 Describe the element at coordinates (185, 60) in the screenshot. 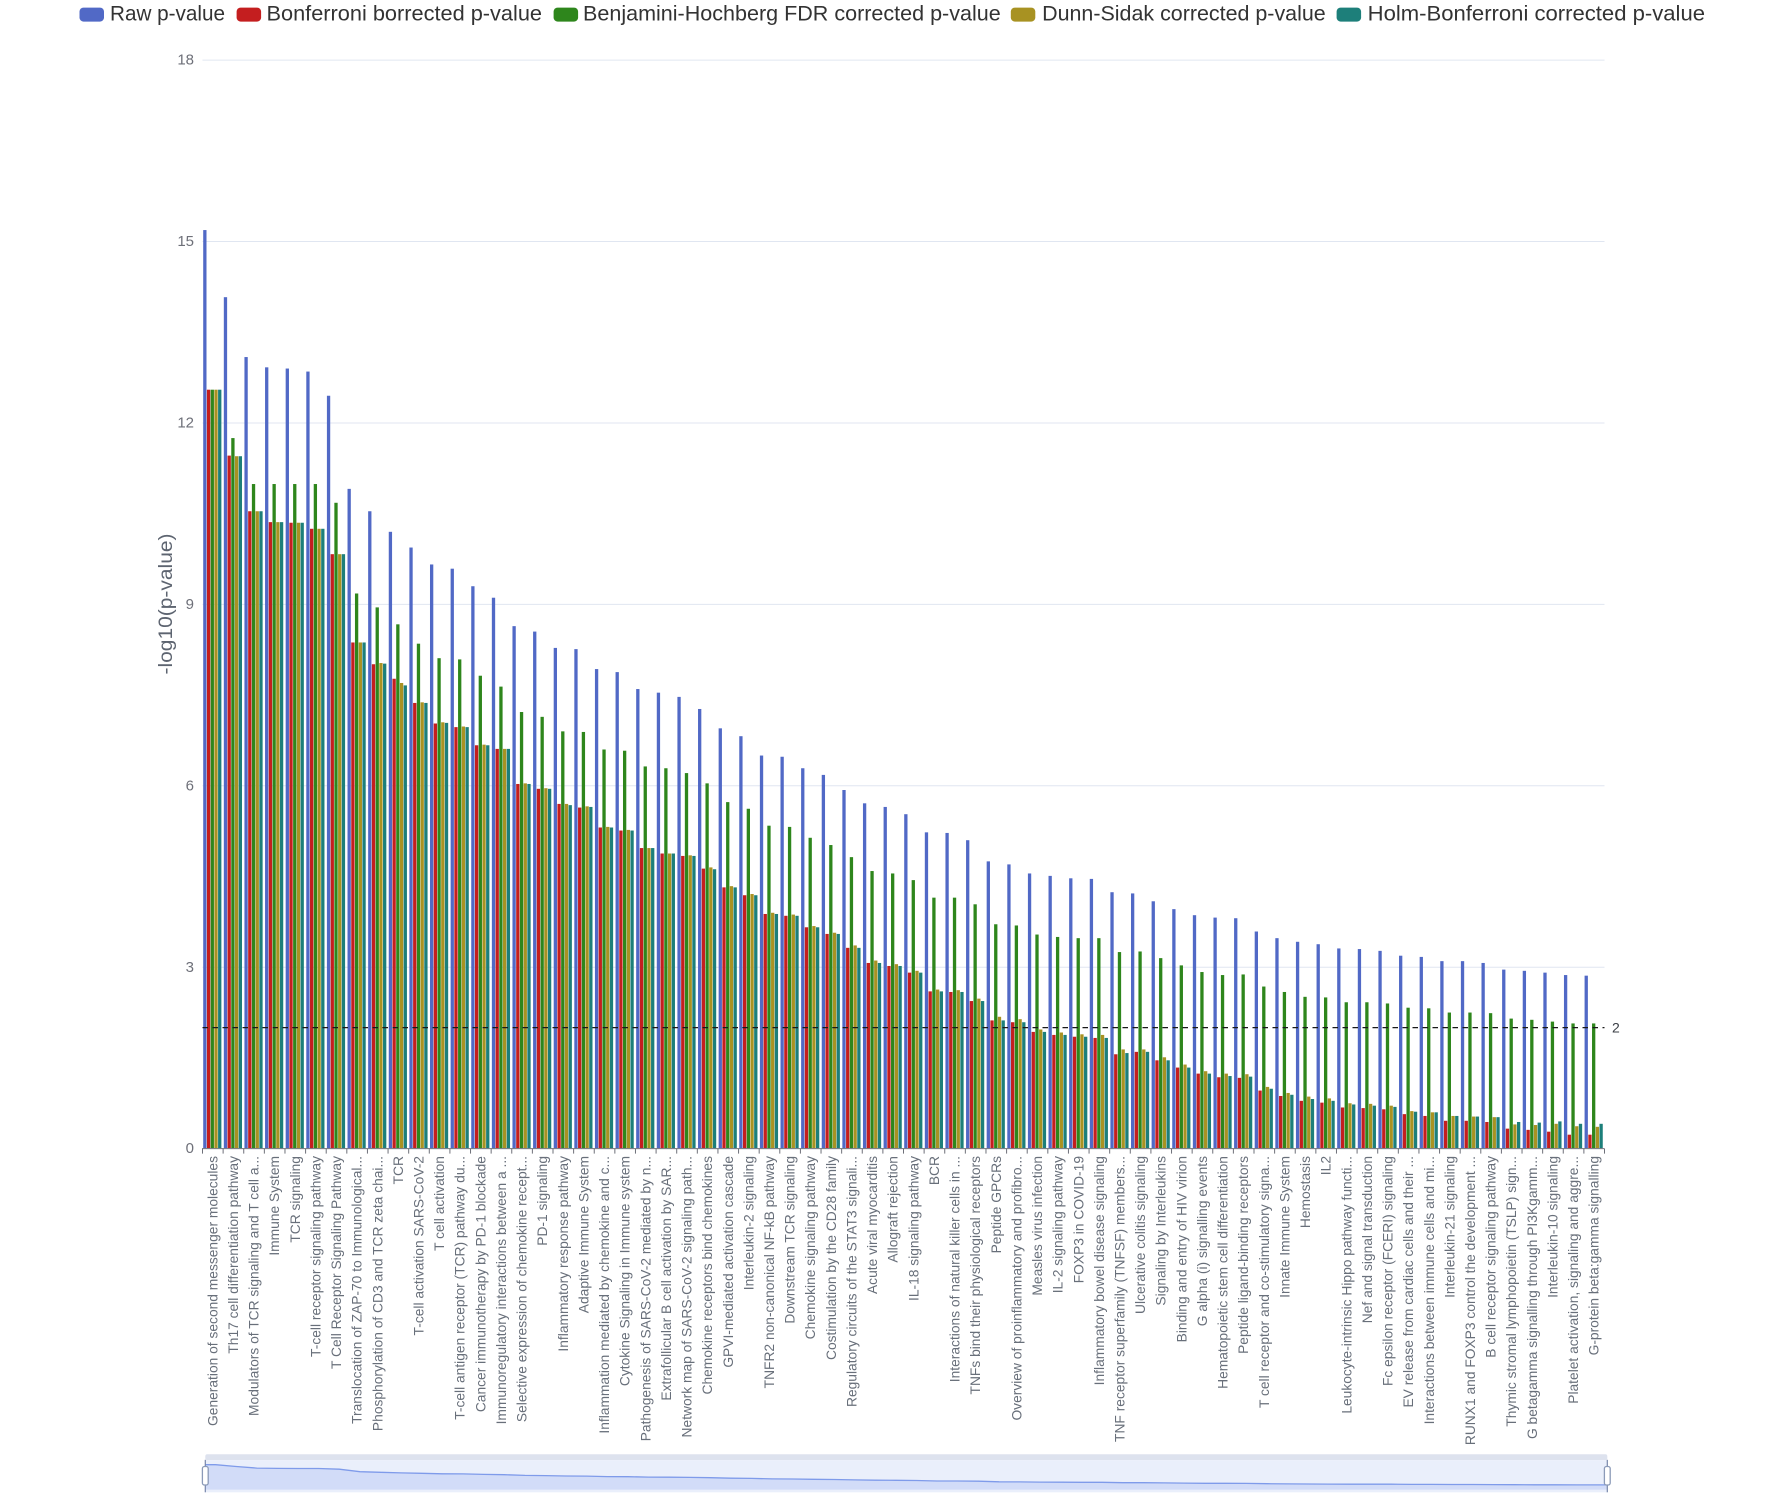

I see `svg-text: 18` at that location.